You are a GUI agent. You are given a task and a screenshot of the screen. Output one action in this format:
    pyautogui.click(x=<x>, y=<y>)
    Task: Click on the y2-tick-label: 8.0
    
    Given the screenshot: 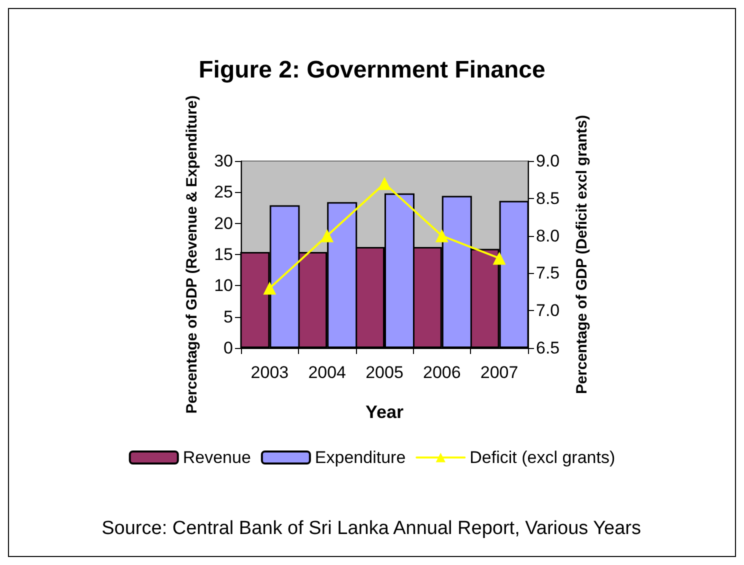 What is the action you would take?
    pyautogui.click(x=548, y=236)
    